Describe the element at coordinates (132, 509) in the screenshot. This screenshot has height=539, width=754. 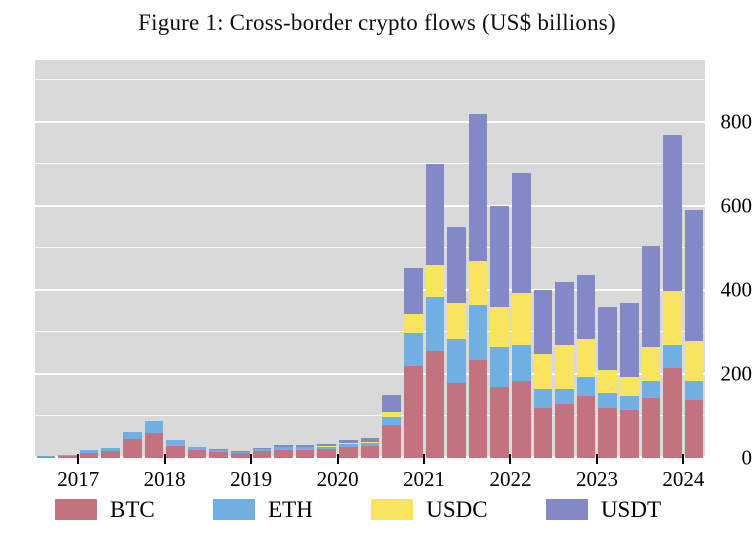
I see `legend-label: BTC` at that location.